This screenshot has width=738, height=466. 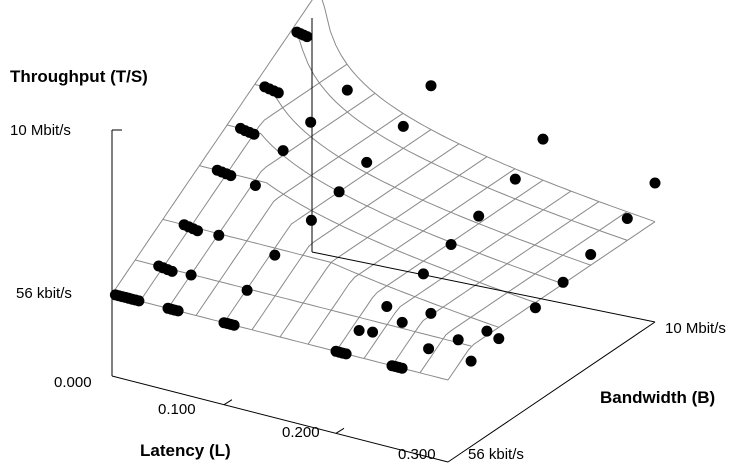 What do you see at coordinates (280, 419) in the screenshot?
I see `x-axis-line` at bounding box center [280, 419].